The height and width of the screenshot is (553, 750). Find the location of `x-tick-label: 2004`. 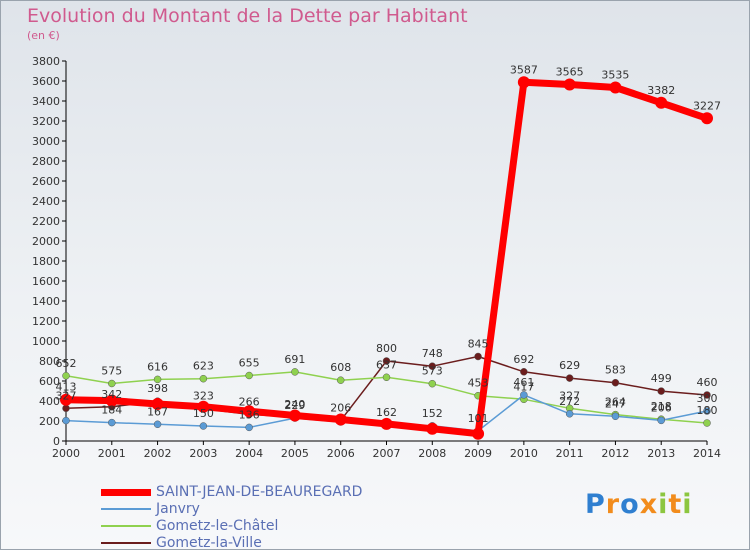

x-tick-label: 2004 is located at coordinates (249, 453).